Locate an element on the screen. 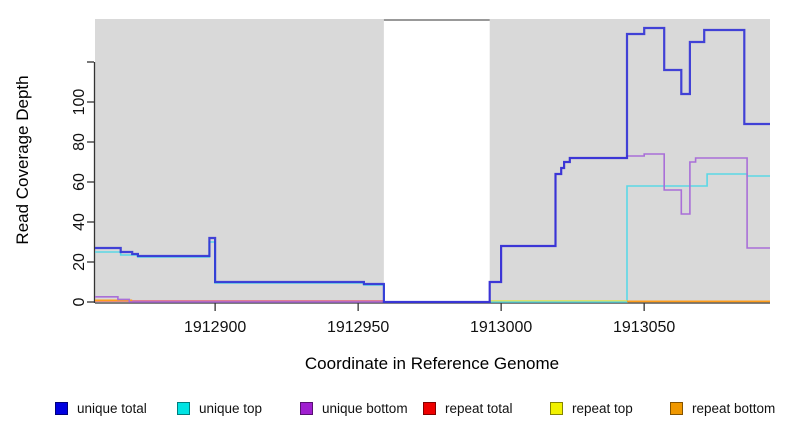  legend-item-unique_top: unique top is located at coordinates (219, 408).